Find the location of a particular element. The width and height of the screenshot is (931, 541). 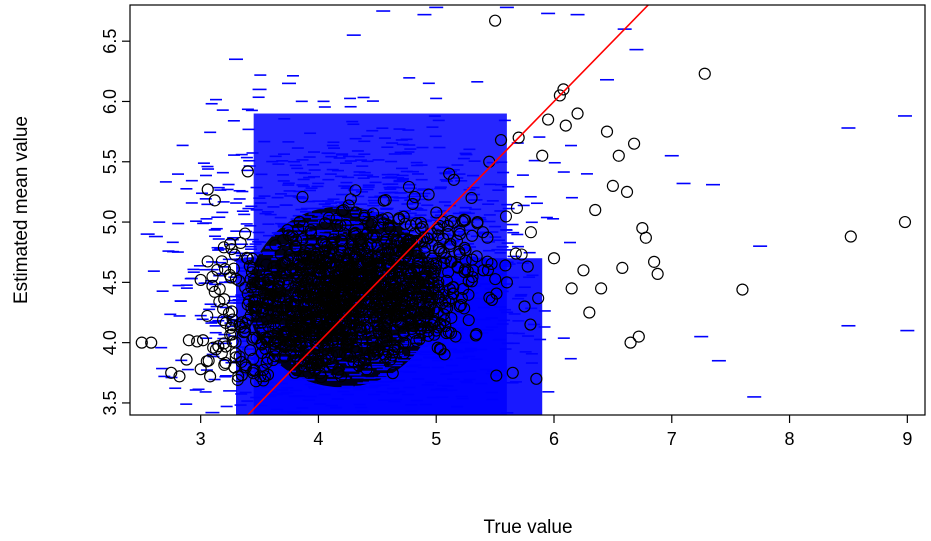

y-tick-label: 3.5 is located at coordinates (110, 402).